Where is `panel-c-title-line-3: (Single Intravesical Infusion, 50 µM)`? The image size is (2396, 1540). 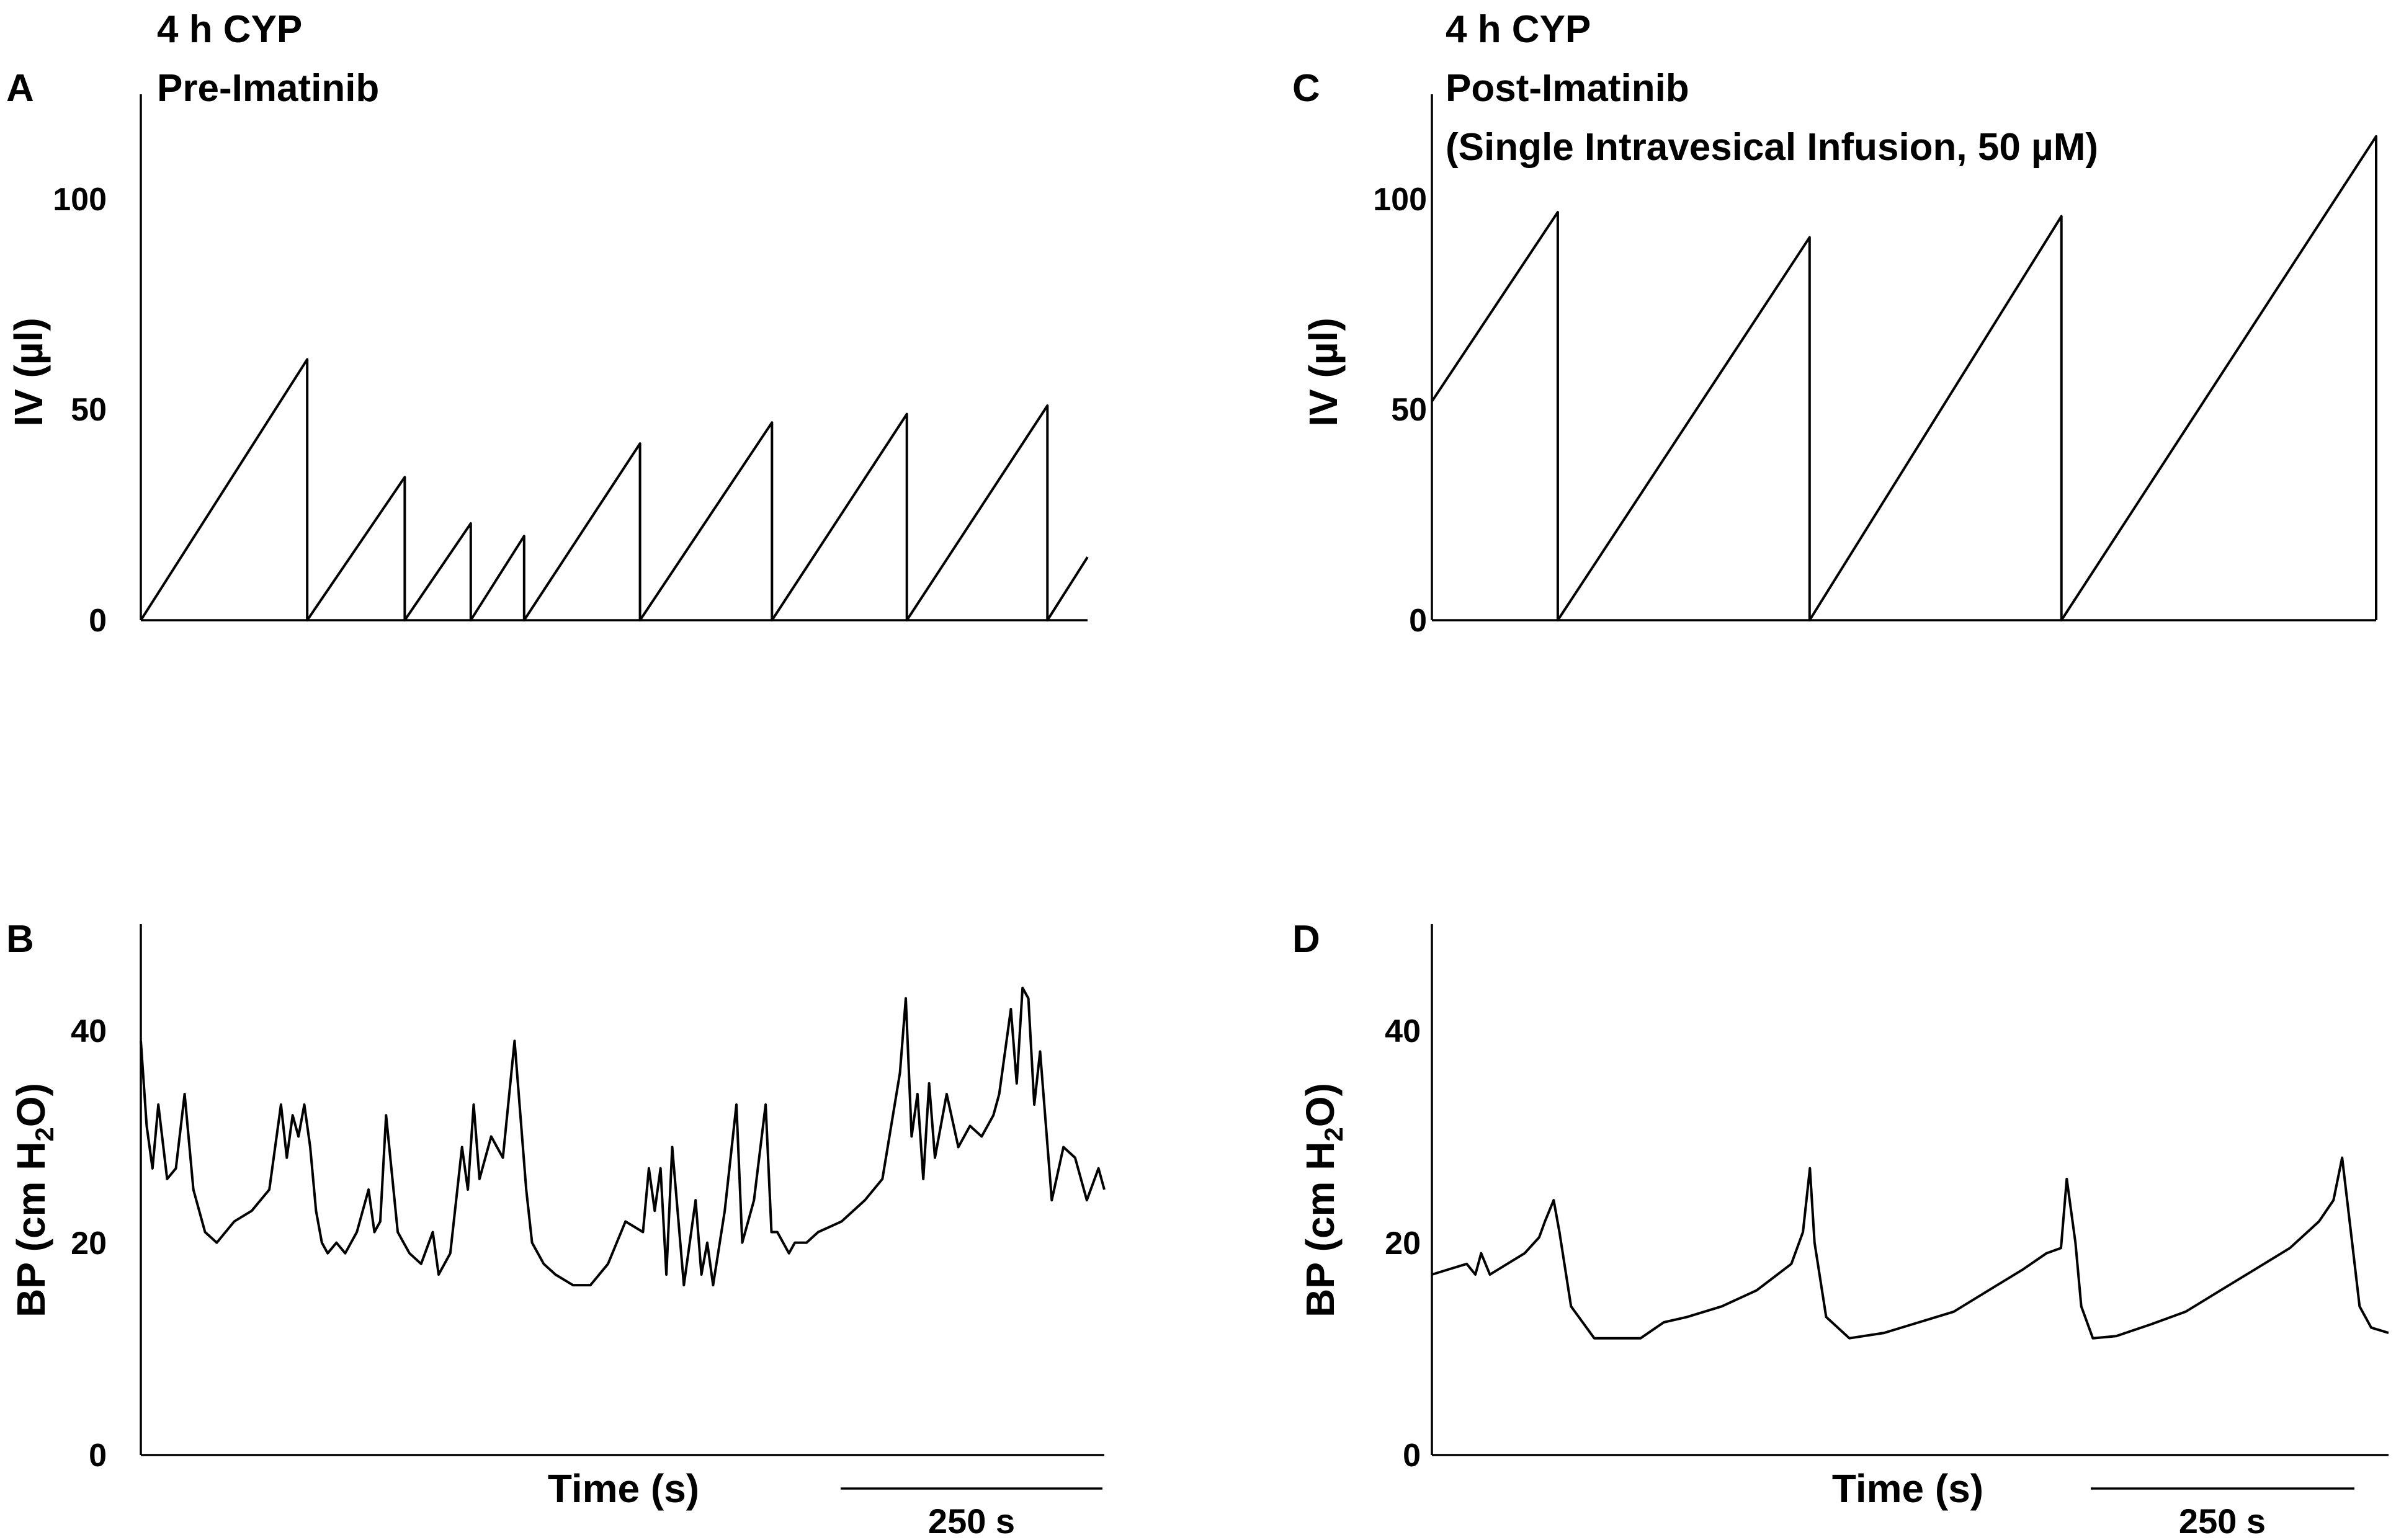
panel-c-title-line-3: (Single Intravesical Infusion, 50 µM) is located at coordinates (1772, 148).